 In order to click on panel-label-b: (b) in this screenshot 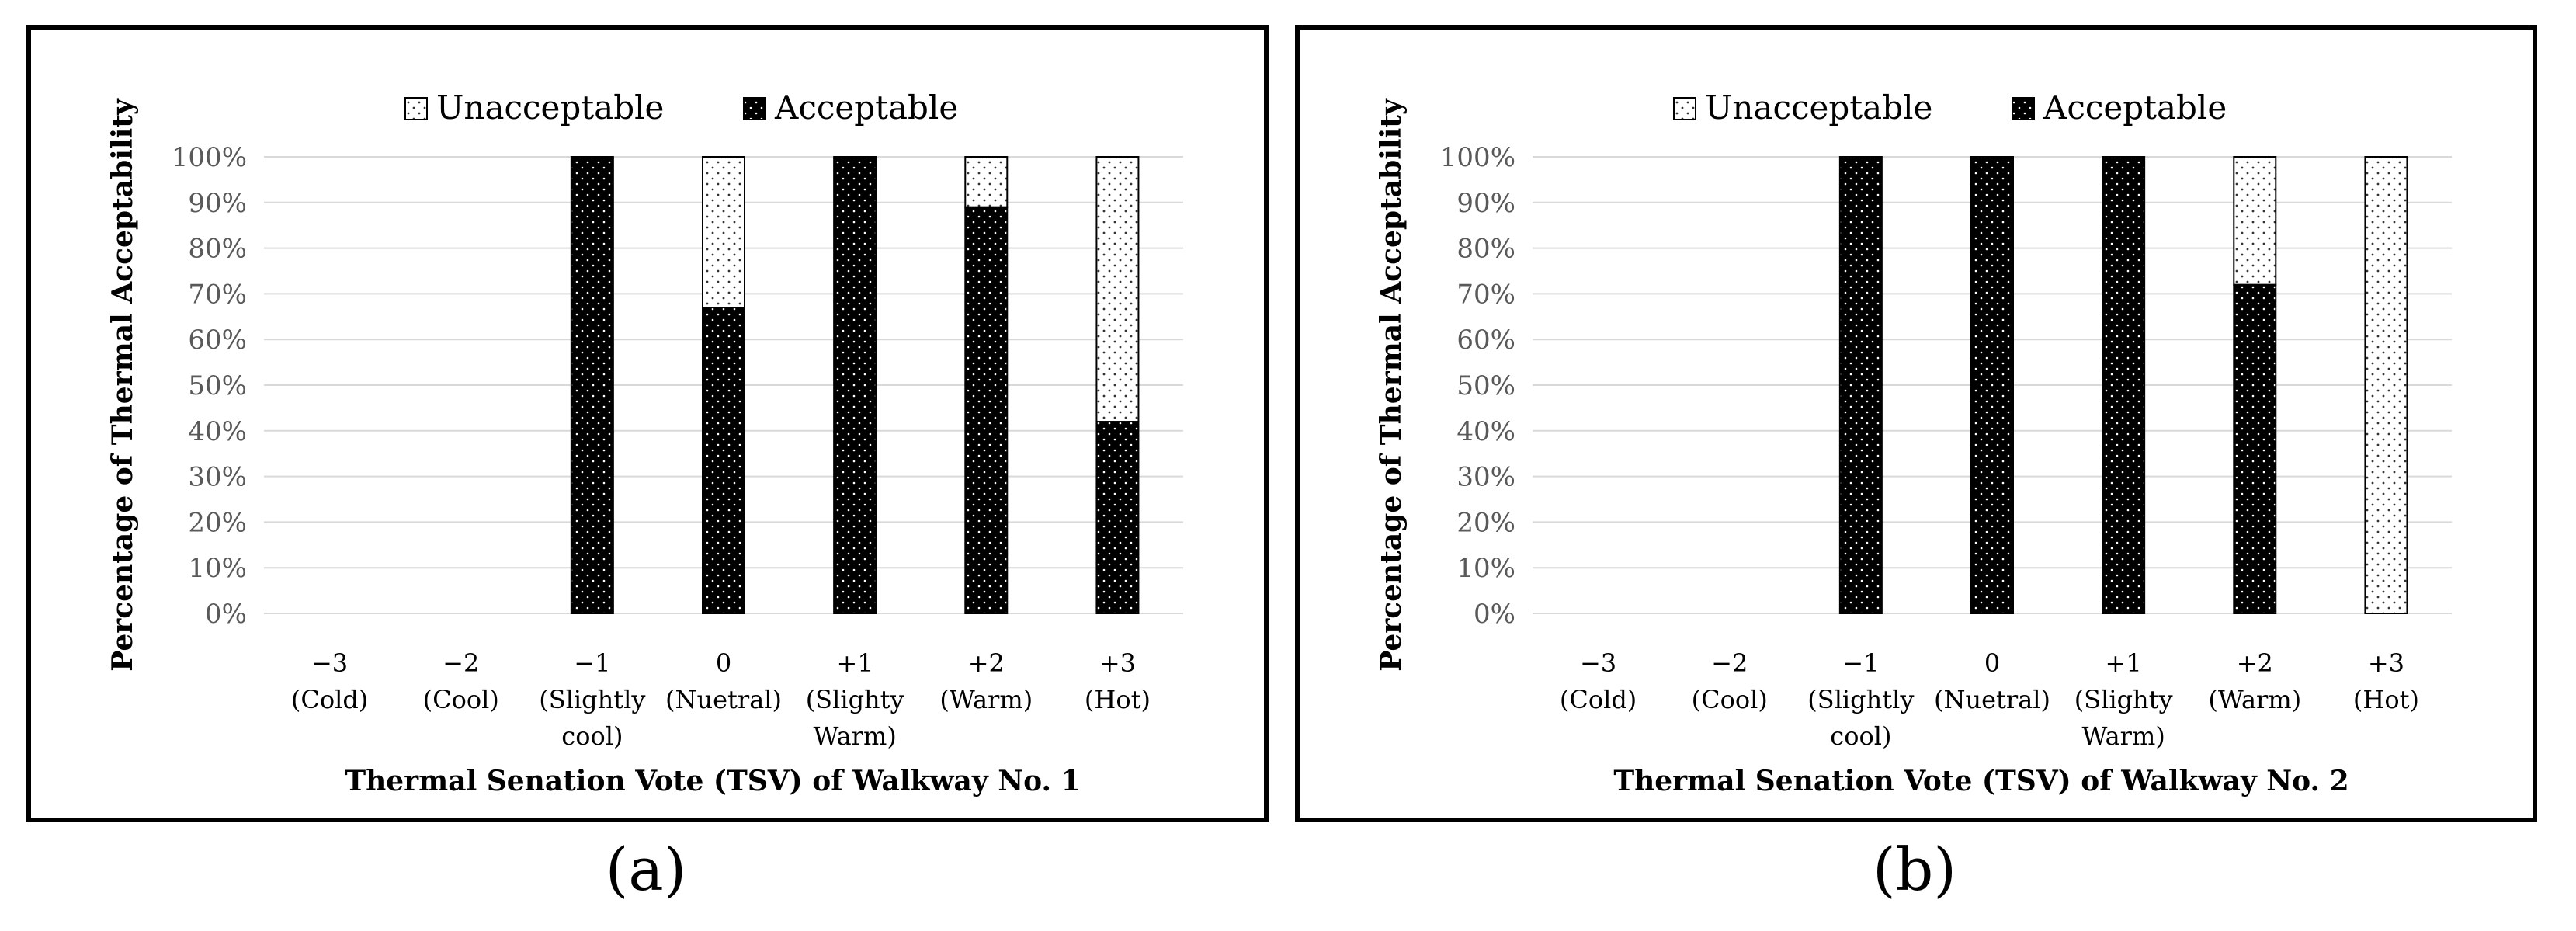, I will do `click(1914, 869)`.